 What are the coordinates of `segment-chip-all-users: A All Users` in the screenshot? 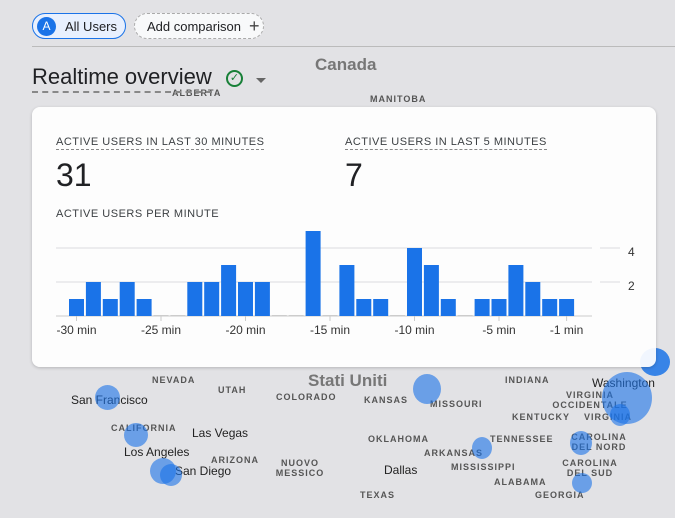 It's located at (79, 26).